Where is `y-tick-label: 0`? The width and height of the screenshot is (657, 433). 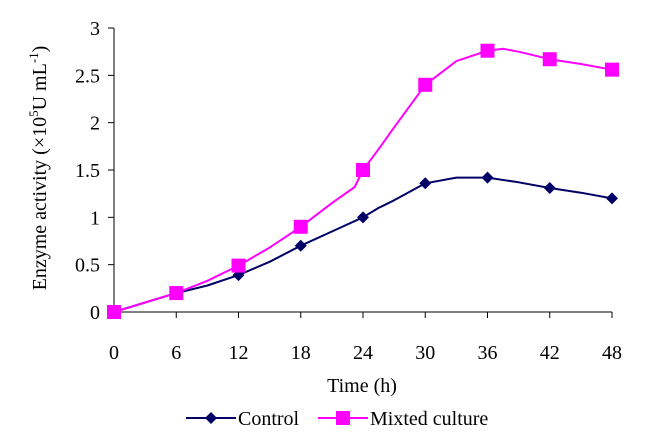
y-tick-label: 0 is located at coordinates (95, 313).